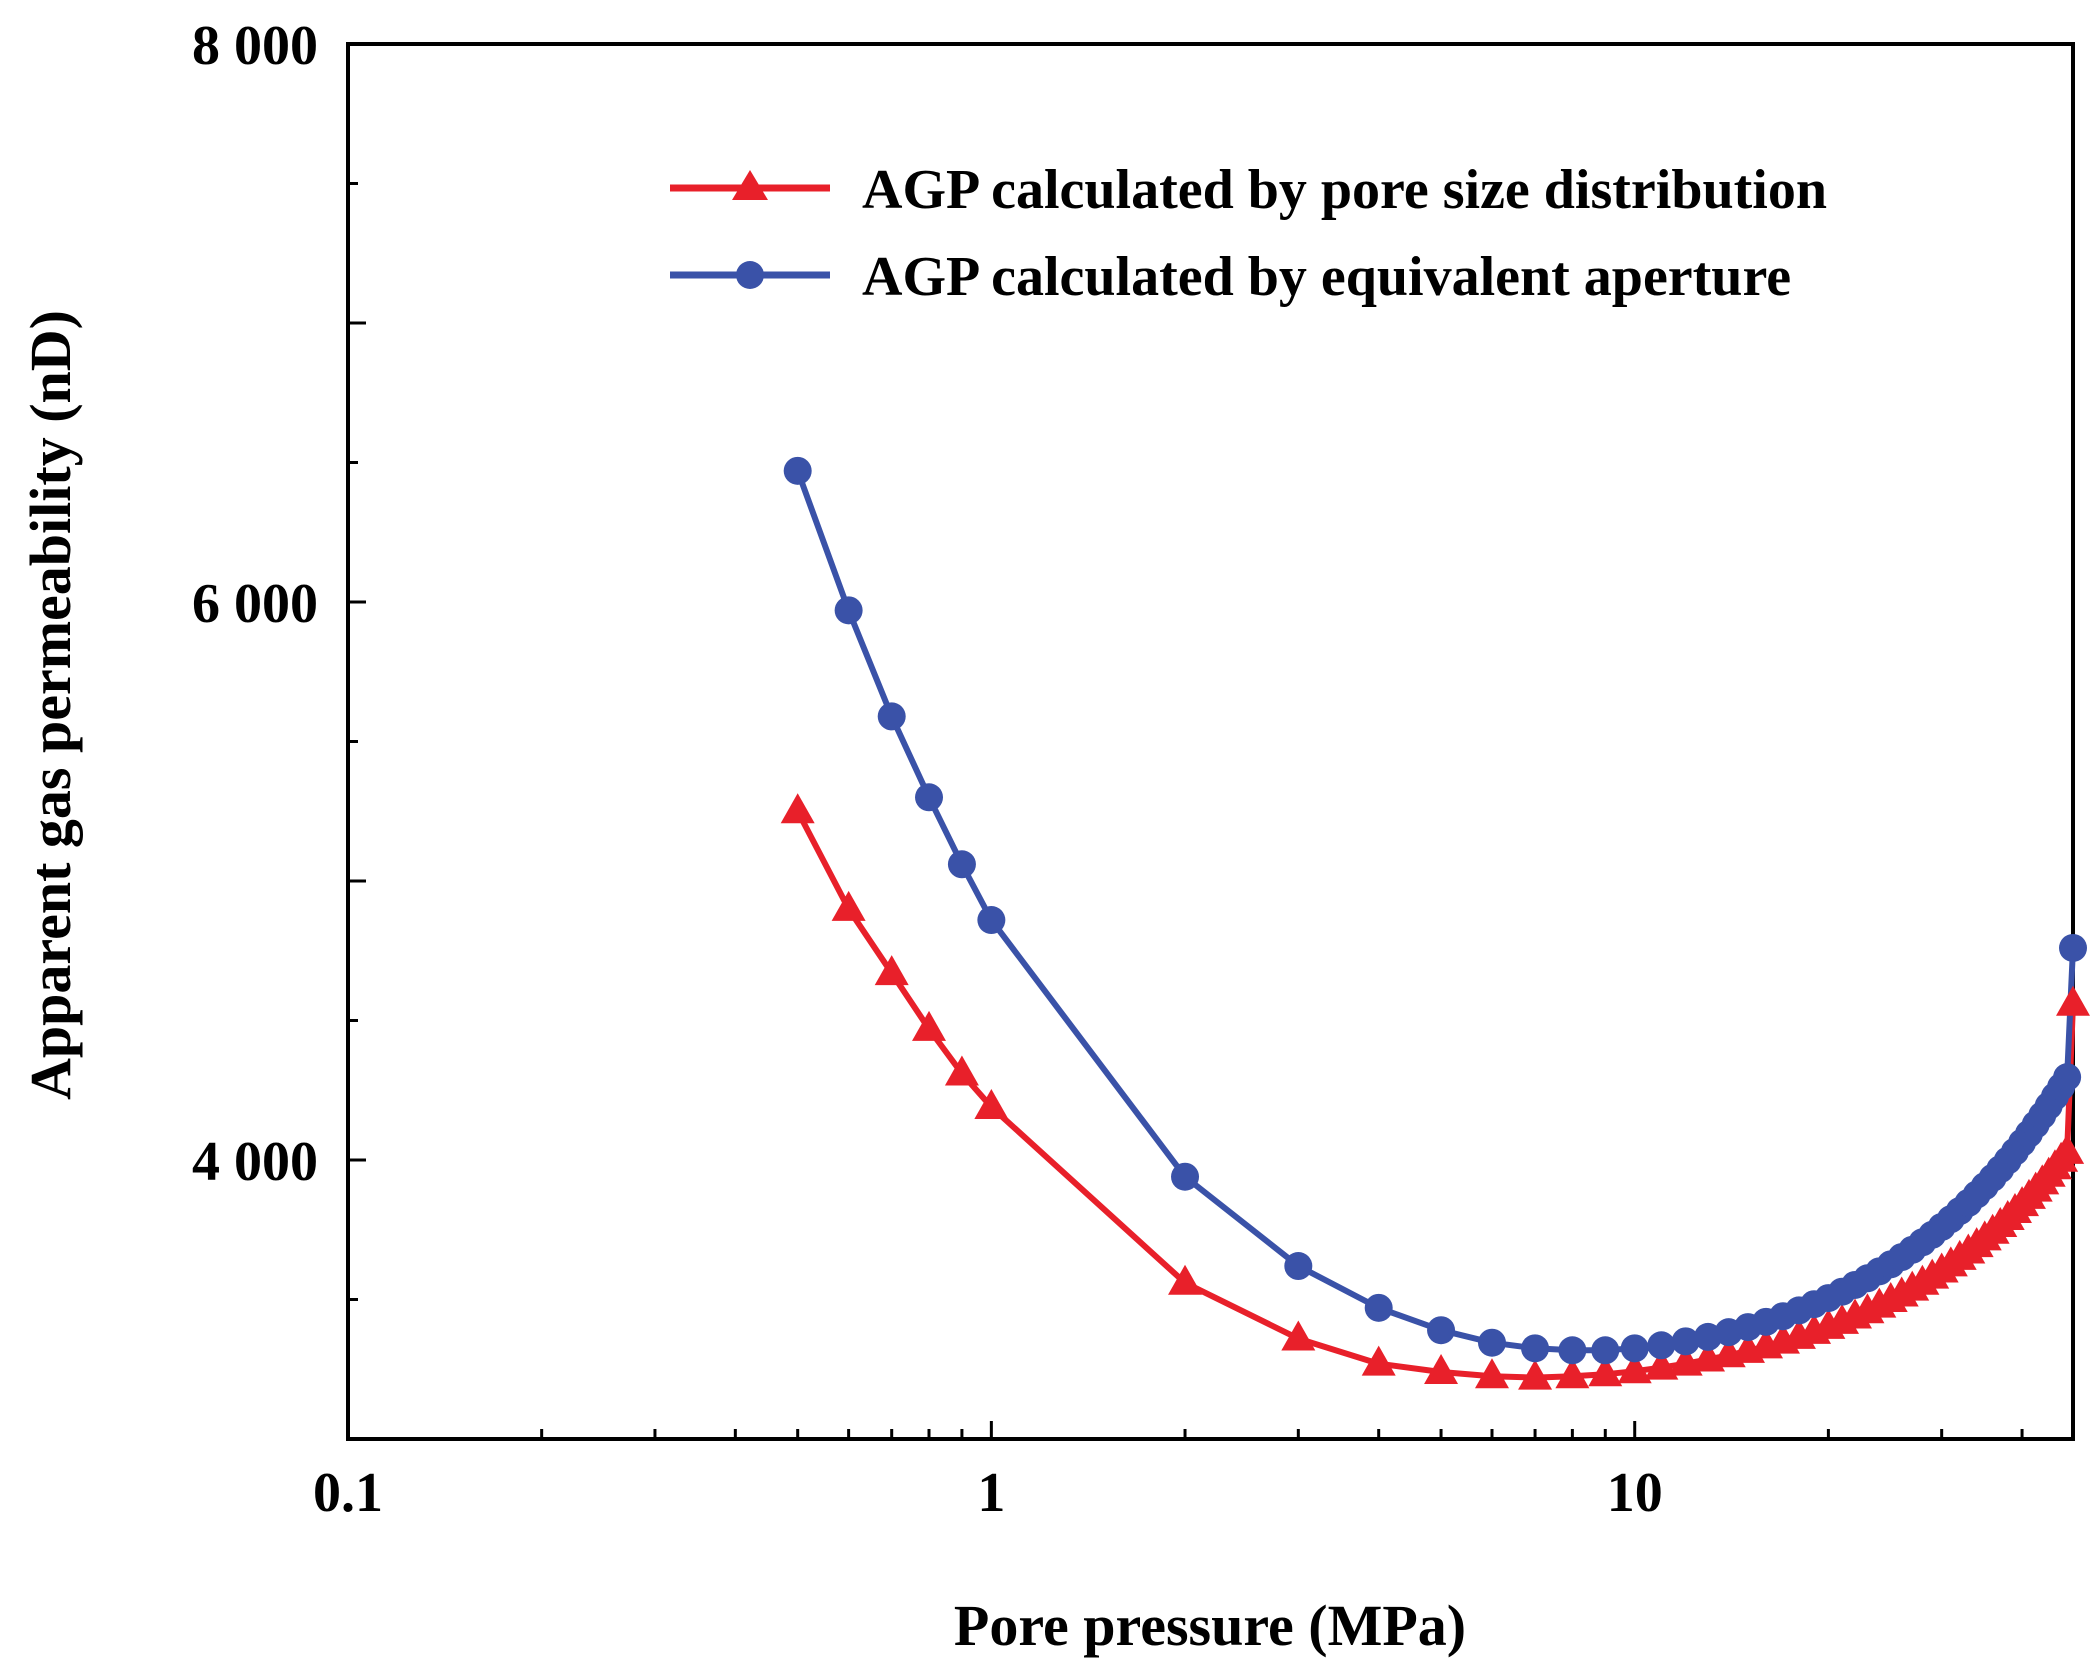 Image resolution: width=2099 pixels, height=1669 pixels. I want to click on y-axis-title: Apparent gas permeability (nD), so click(50, 705).